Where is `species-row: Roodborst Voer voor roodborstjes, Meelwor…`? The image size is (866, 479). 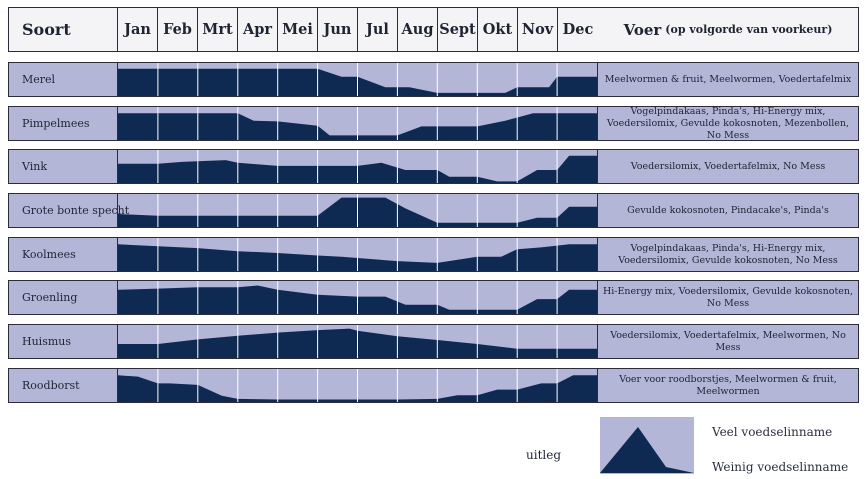 species-row: Roodborst Voer voor roodborstjes, Meelwor… is located at coordinates (433, 385).